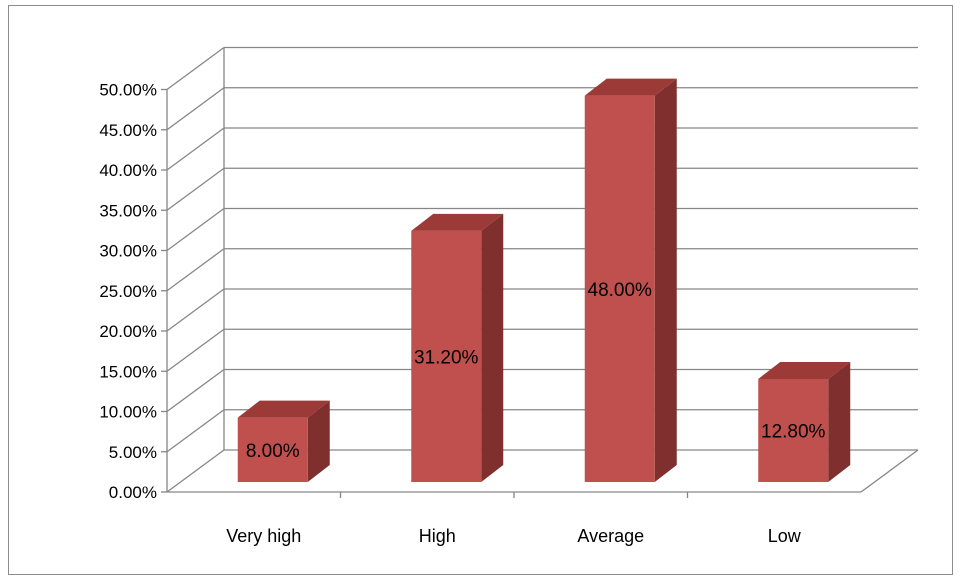 The height and width of the screenshot is (580, 961). I want to click on category-label: Very high, so click(263, 536).